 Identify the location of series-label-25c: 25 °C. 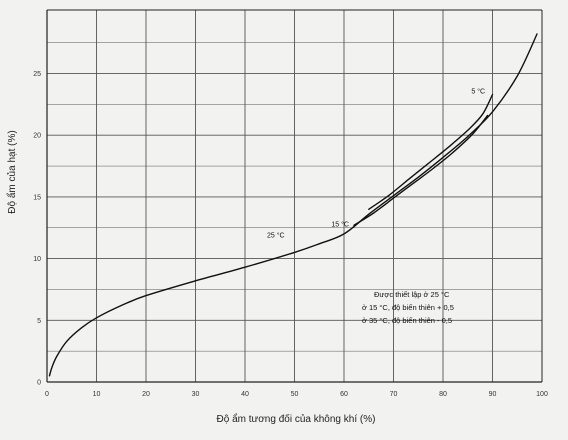
(276, 236).